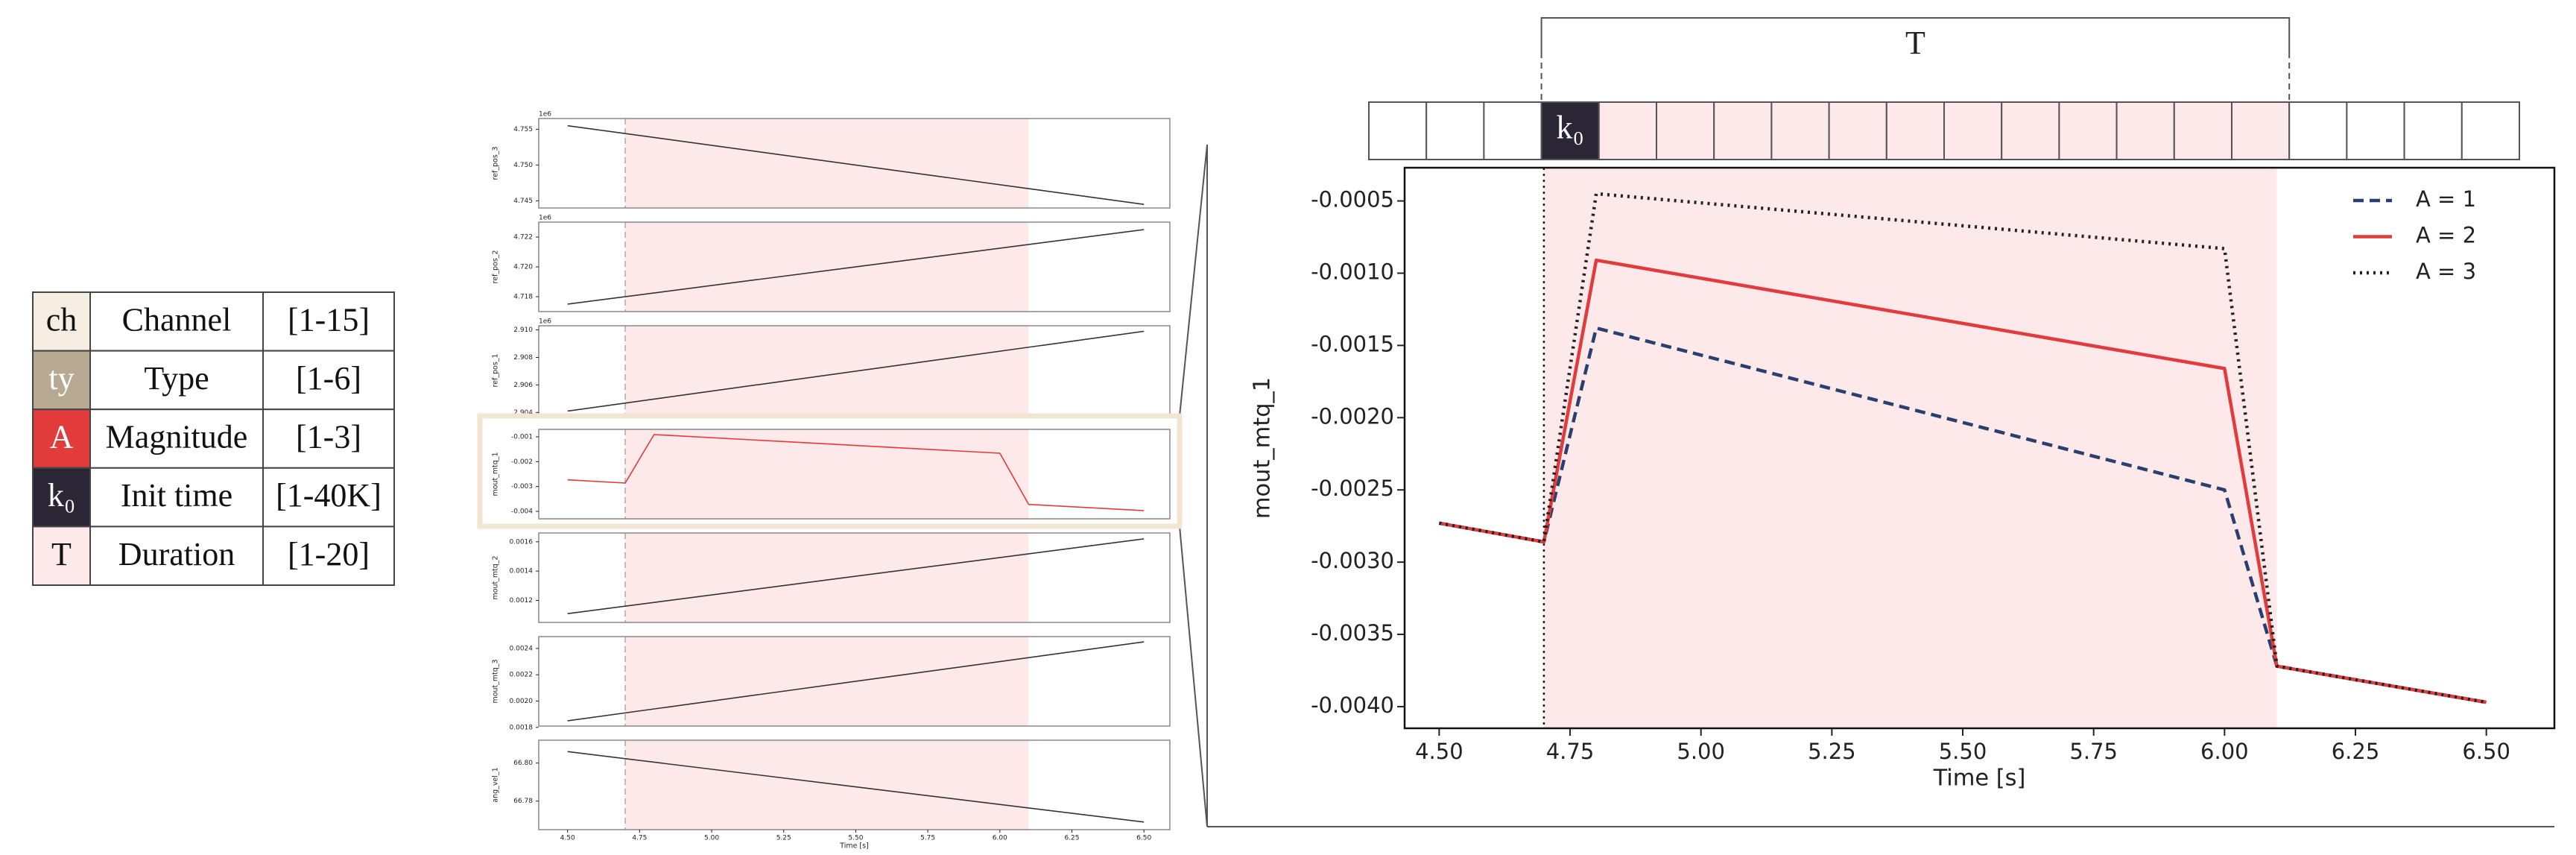  Describe the element at coordinates (522, 542) in the screenshot. I see `y-tick-label: 0.0016` at that location.